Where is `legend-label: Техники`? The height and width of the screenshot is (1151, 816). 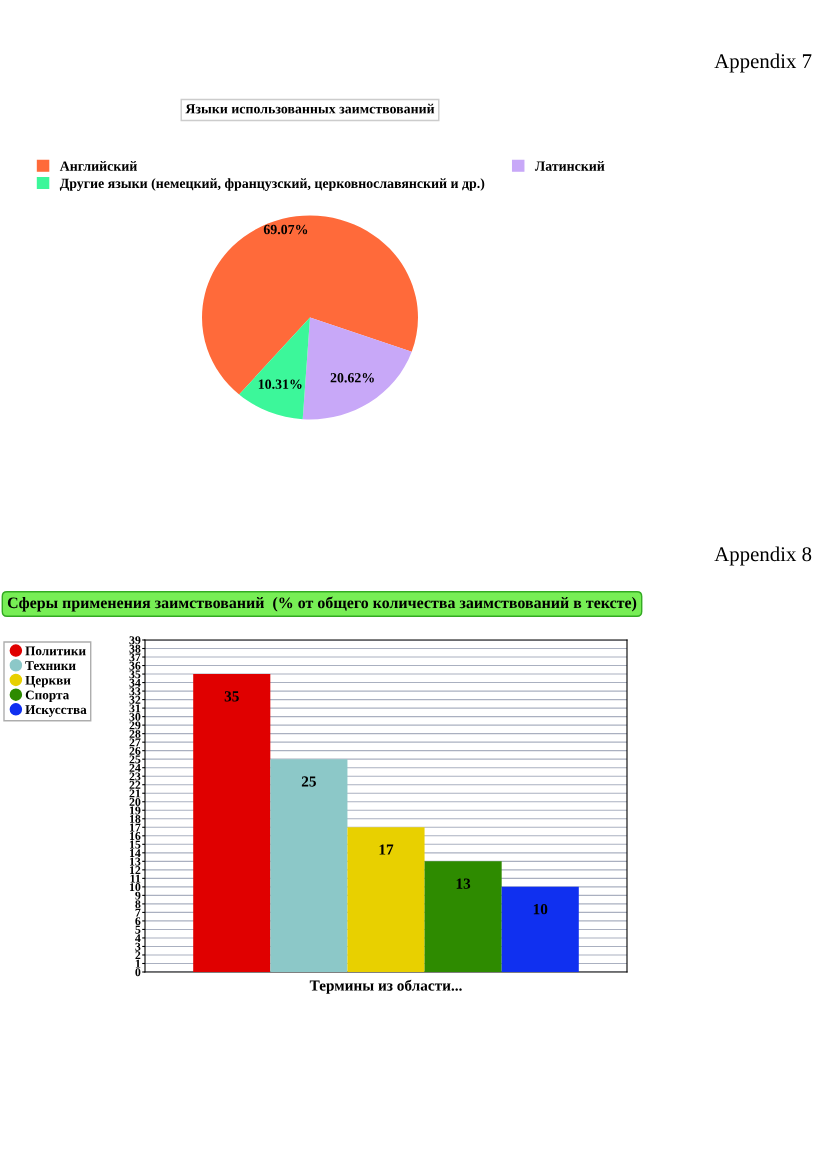
legend-label: Техники is located at coordinates (50, 665).